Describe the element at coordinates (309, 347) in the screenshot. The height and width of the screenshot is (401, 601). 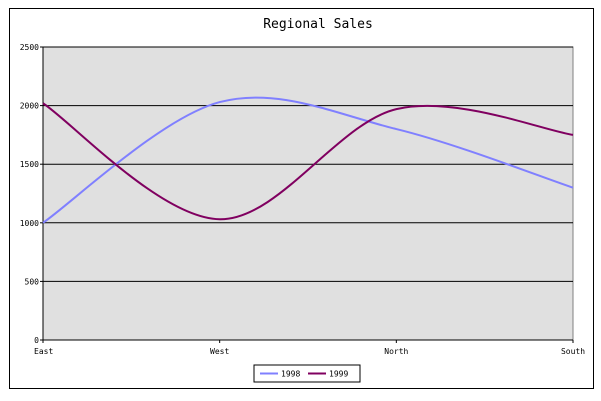
I see `x-axis: East West North South` at that location.